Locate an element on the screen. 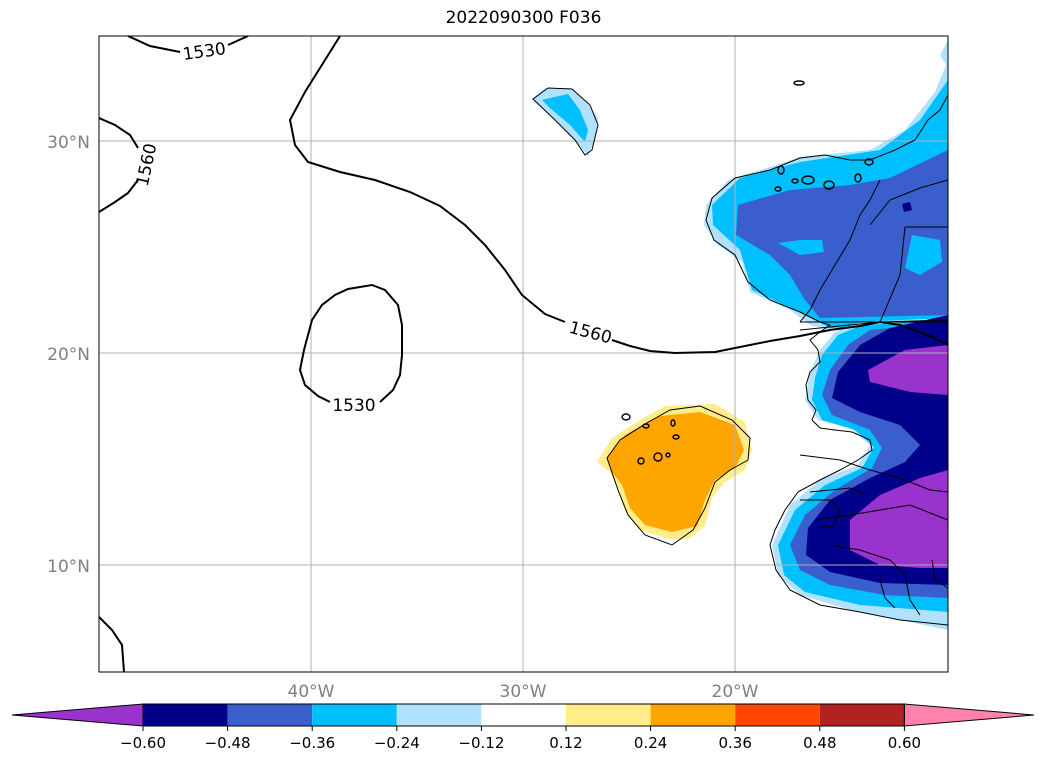 This screenshot has height=765, width=1047. colorbar-tick-label: 0.48 is located at coordinates (819, 743).